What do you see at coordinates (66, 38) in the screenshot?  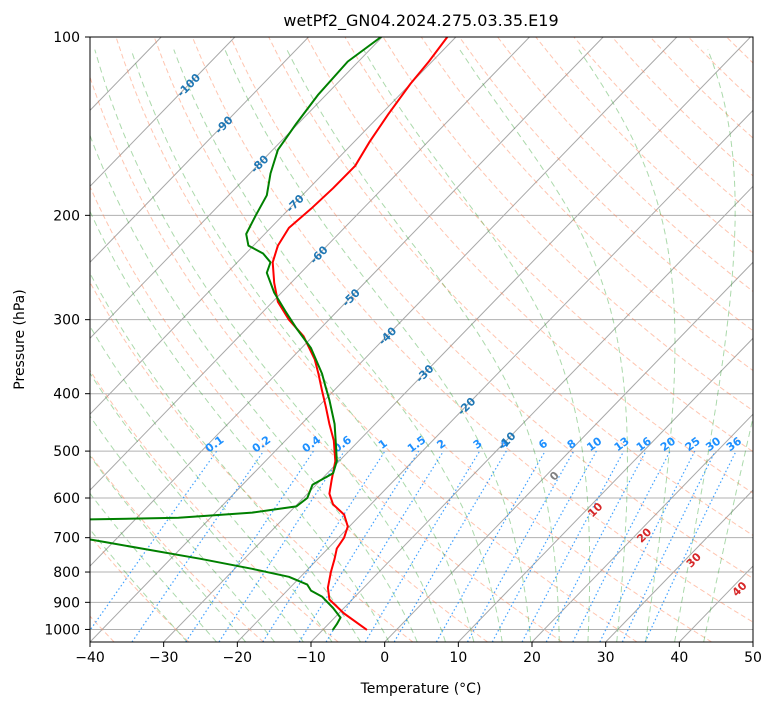 I see `y-tick-label: 100` at bounding box center [66, 38].